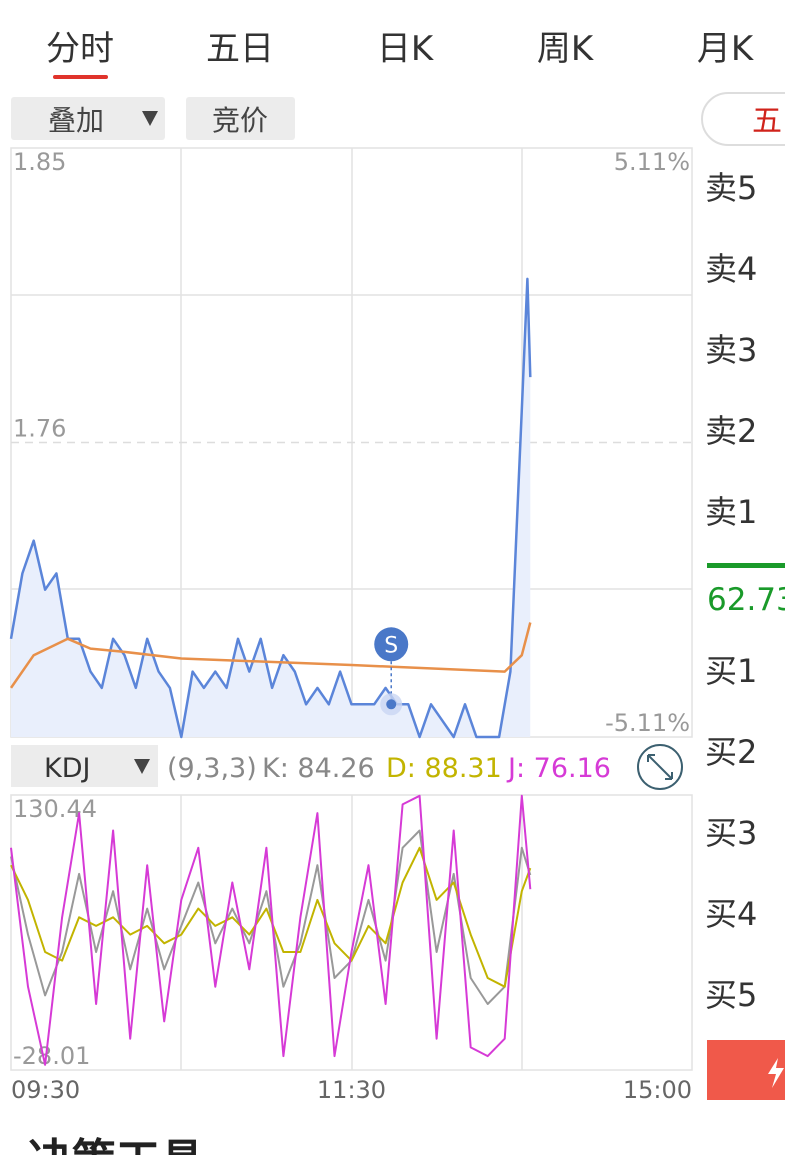 This screenshot has width=785, height=1155. Describe the element at coordinates (240, 49) in the screenshot. I see `tab: 五日` at that location.